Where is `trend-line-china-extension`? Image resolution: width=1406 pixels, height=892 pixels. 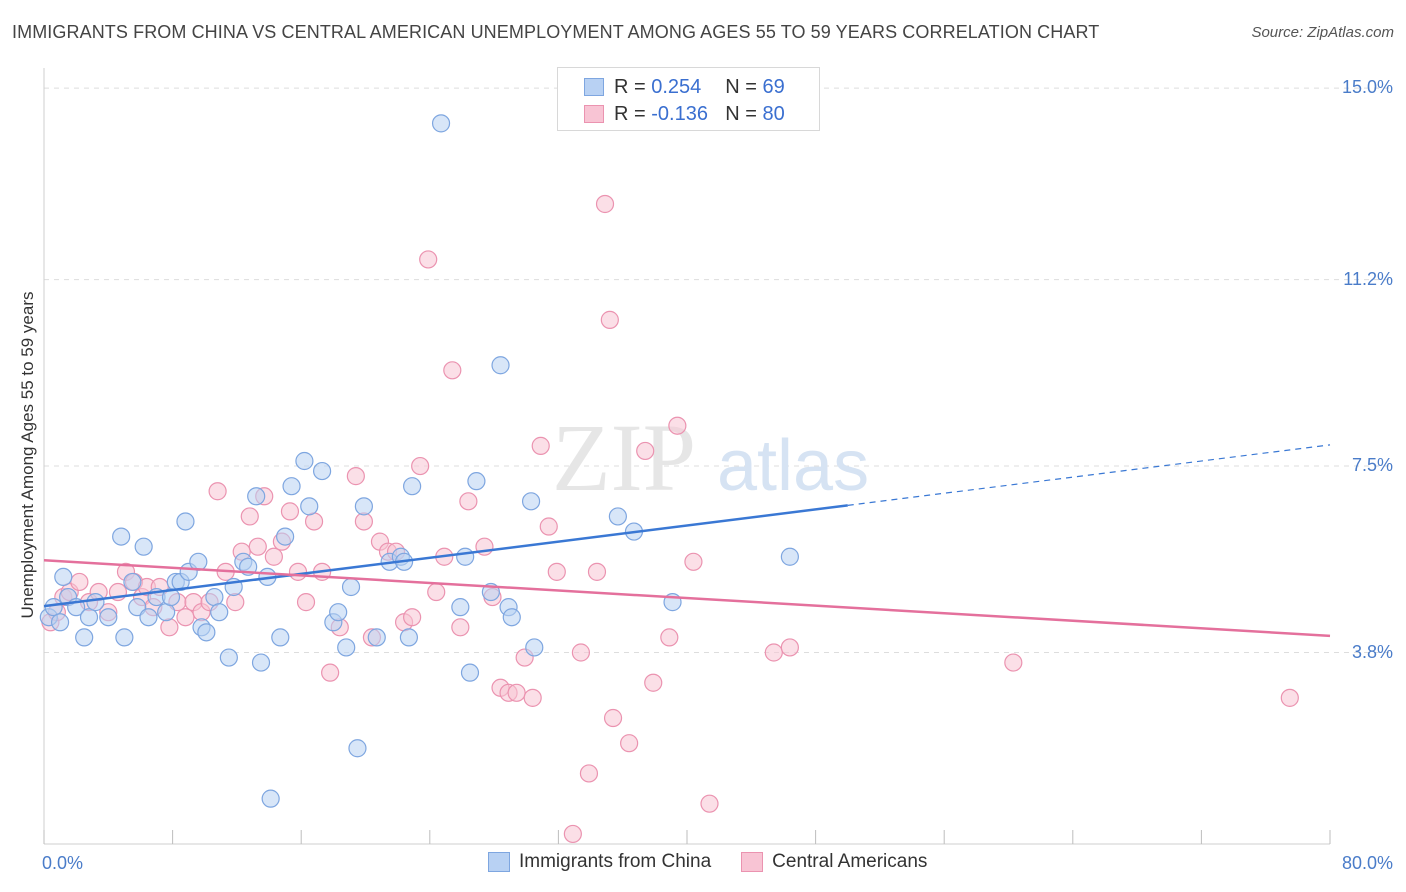 trend-line-china-extension is located at coordinates (1089, 475).